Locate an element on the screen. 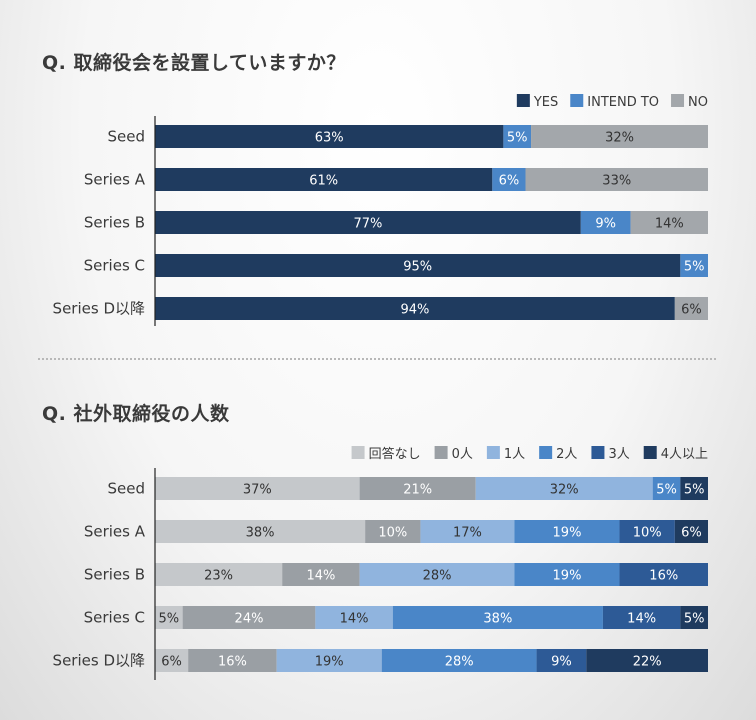 Image resolution: width=756 pixels, height=720 pixels. chart1-category-label-2: Series B is located at coordinates (114, 223).